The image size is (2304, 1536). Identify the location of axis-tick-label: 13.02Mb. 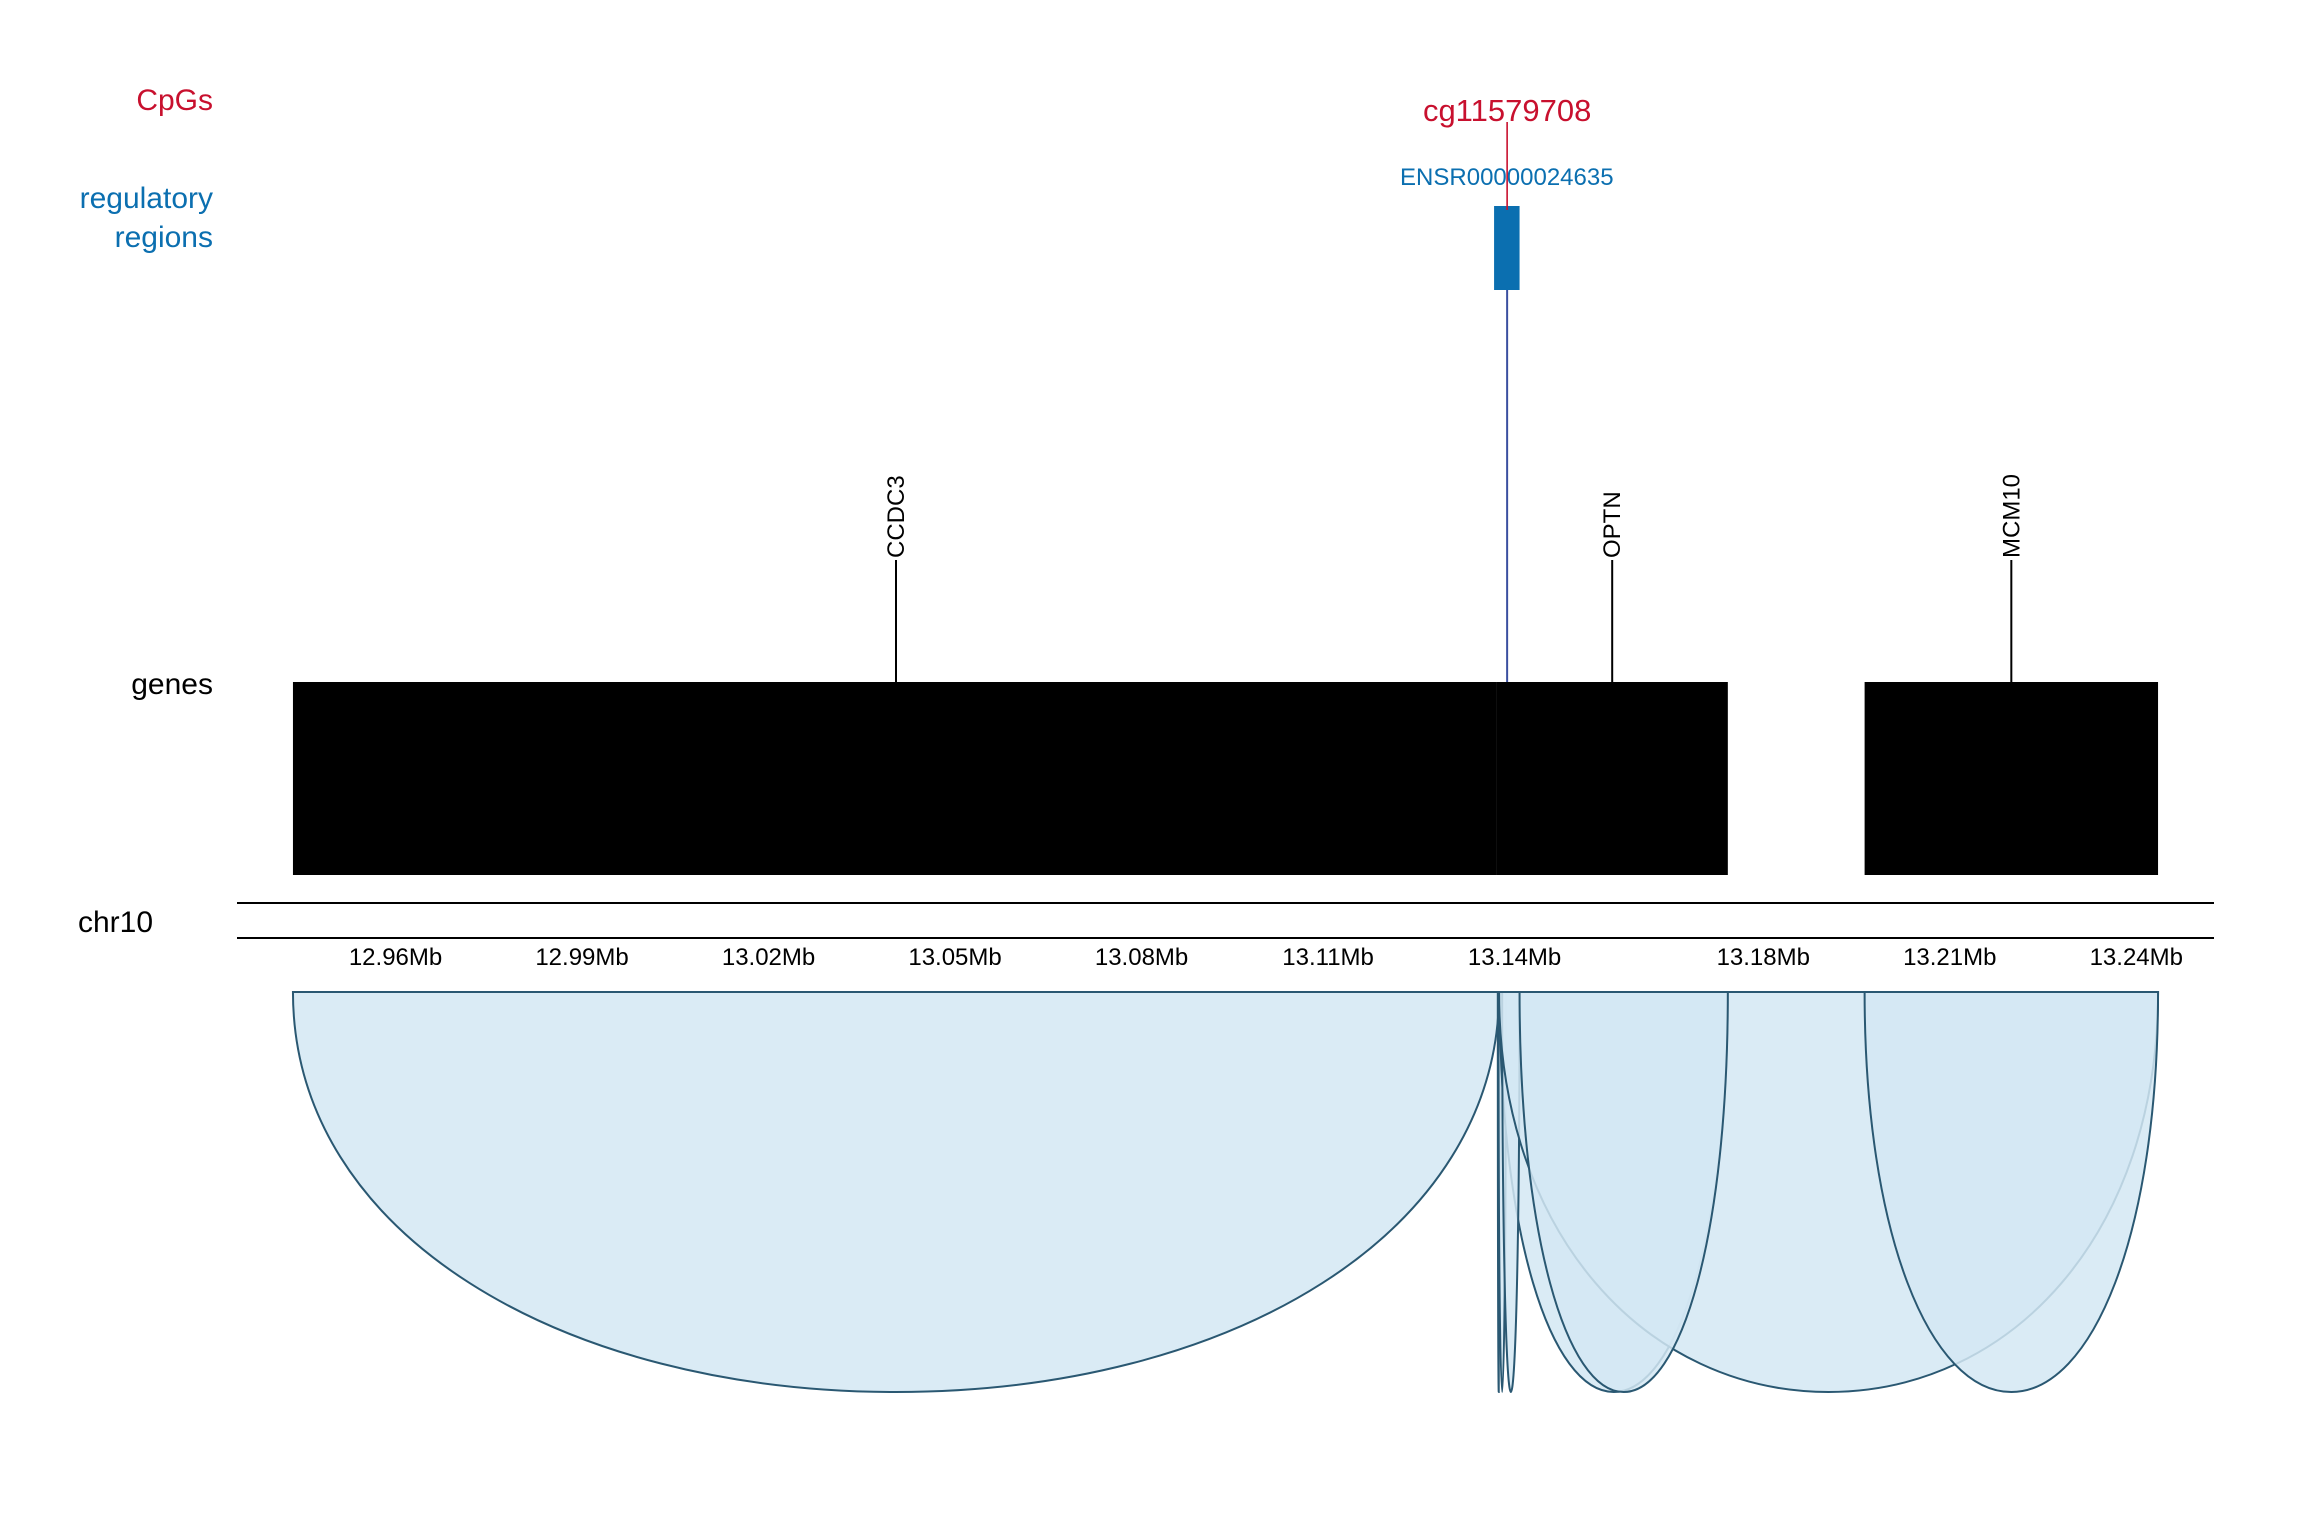
(768, 957).